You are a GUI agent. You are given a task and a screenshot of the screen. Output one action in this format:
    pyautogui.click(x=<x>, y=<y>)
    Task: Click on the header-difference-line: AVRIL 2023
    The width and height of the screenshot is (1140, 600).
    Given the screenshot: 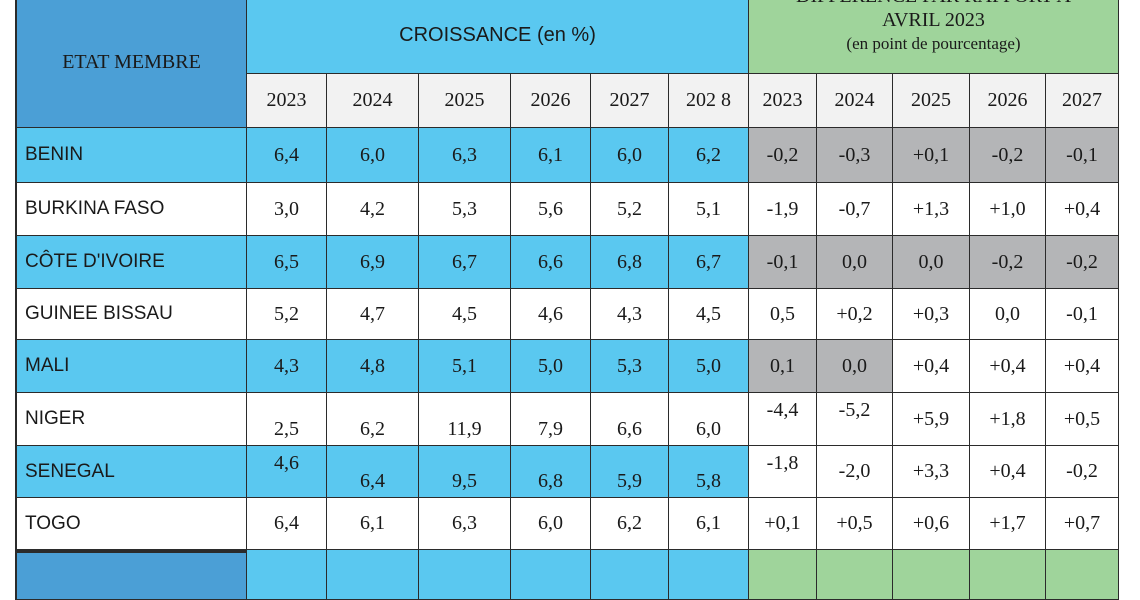 What is the action you would take?
    pyautogui.click(x=933, y=20)
    